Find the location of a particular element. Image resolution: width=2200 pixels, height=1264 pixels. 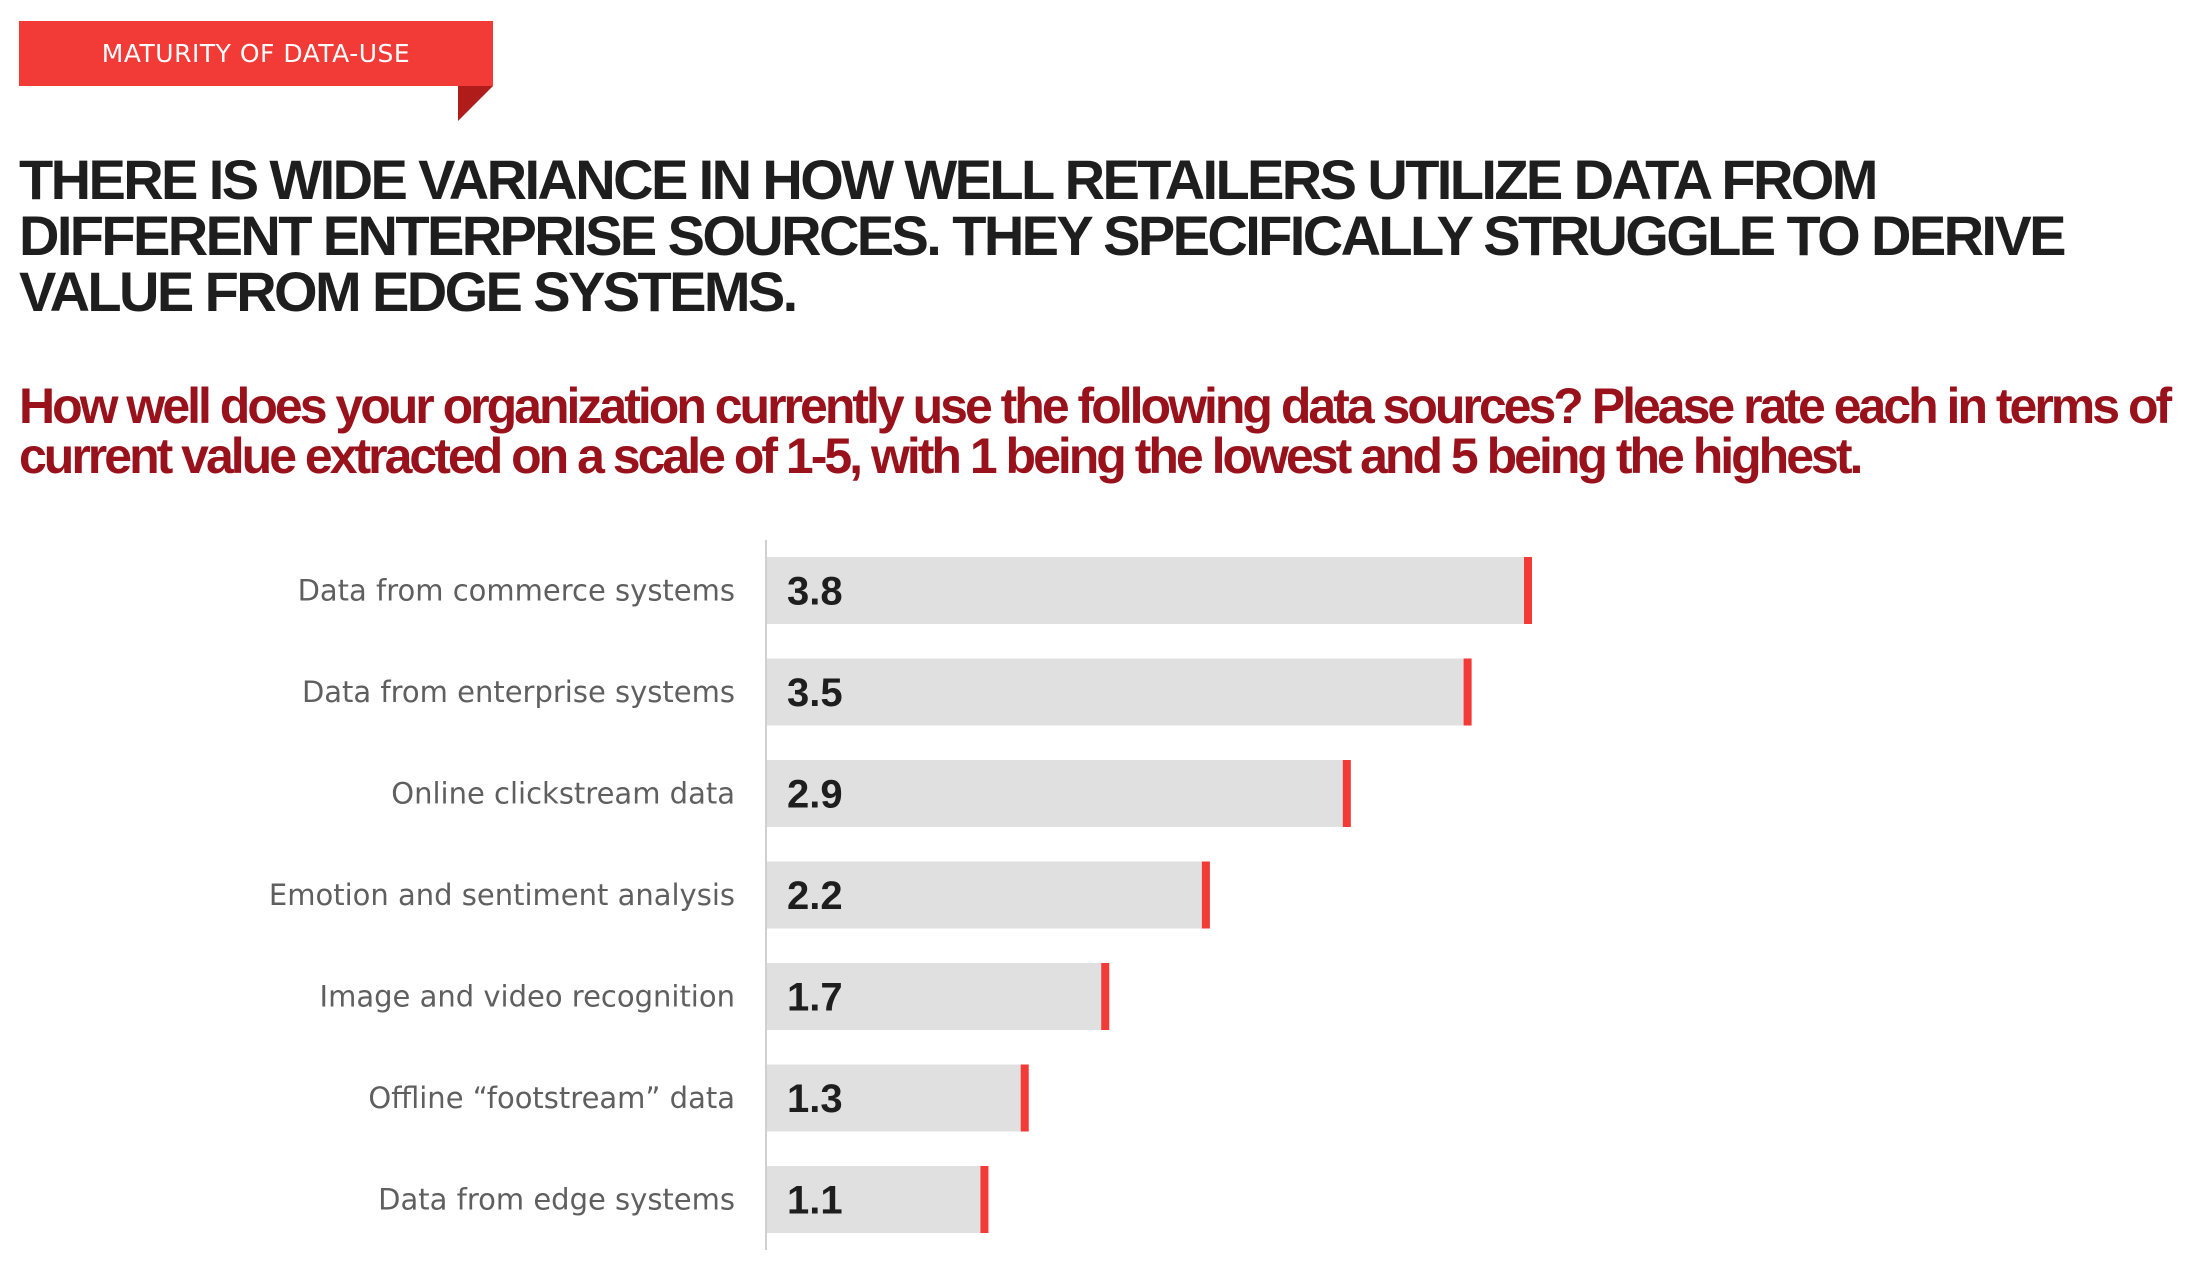

bar-value-label: 1.3 is located at coordinates (815, 1099).